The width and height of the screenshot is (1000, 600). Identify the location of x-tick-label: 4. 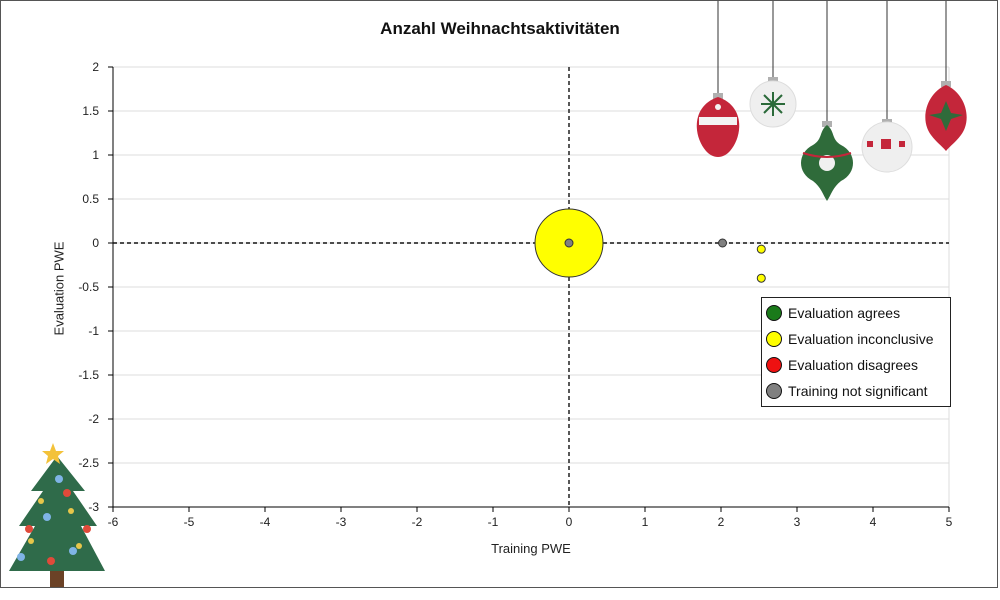
(873, 522).